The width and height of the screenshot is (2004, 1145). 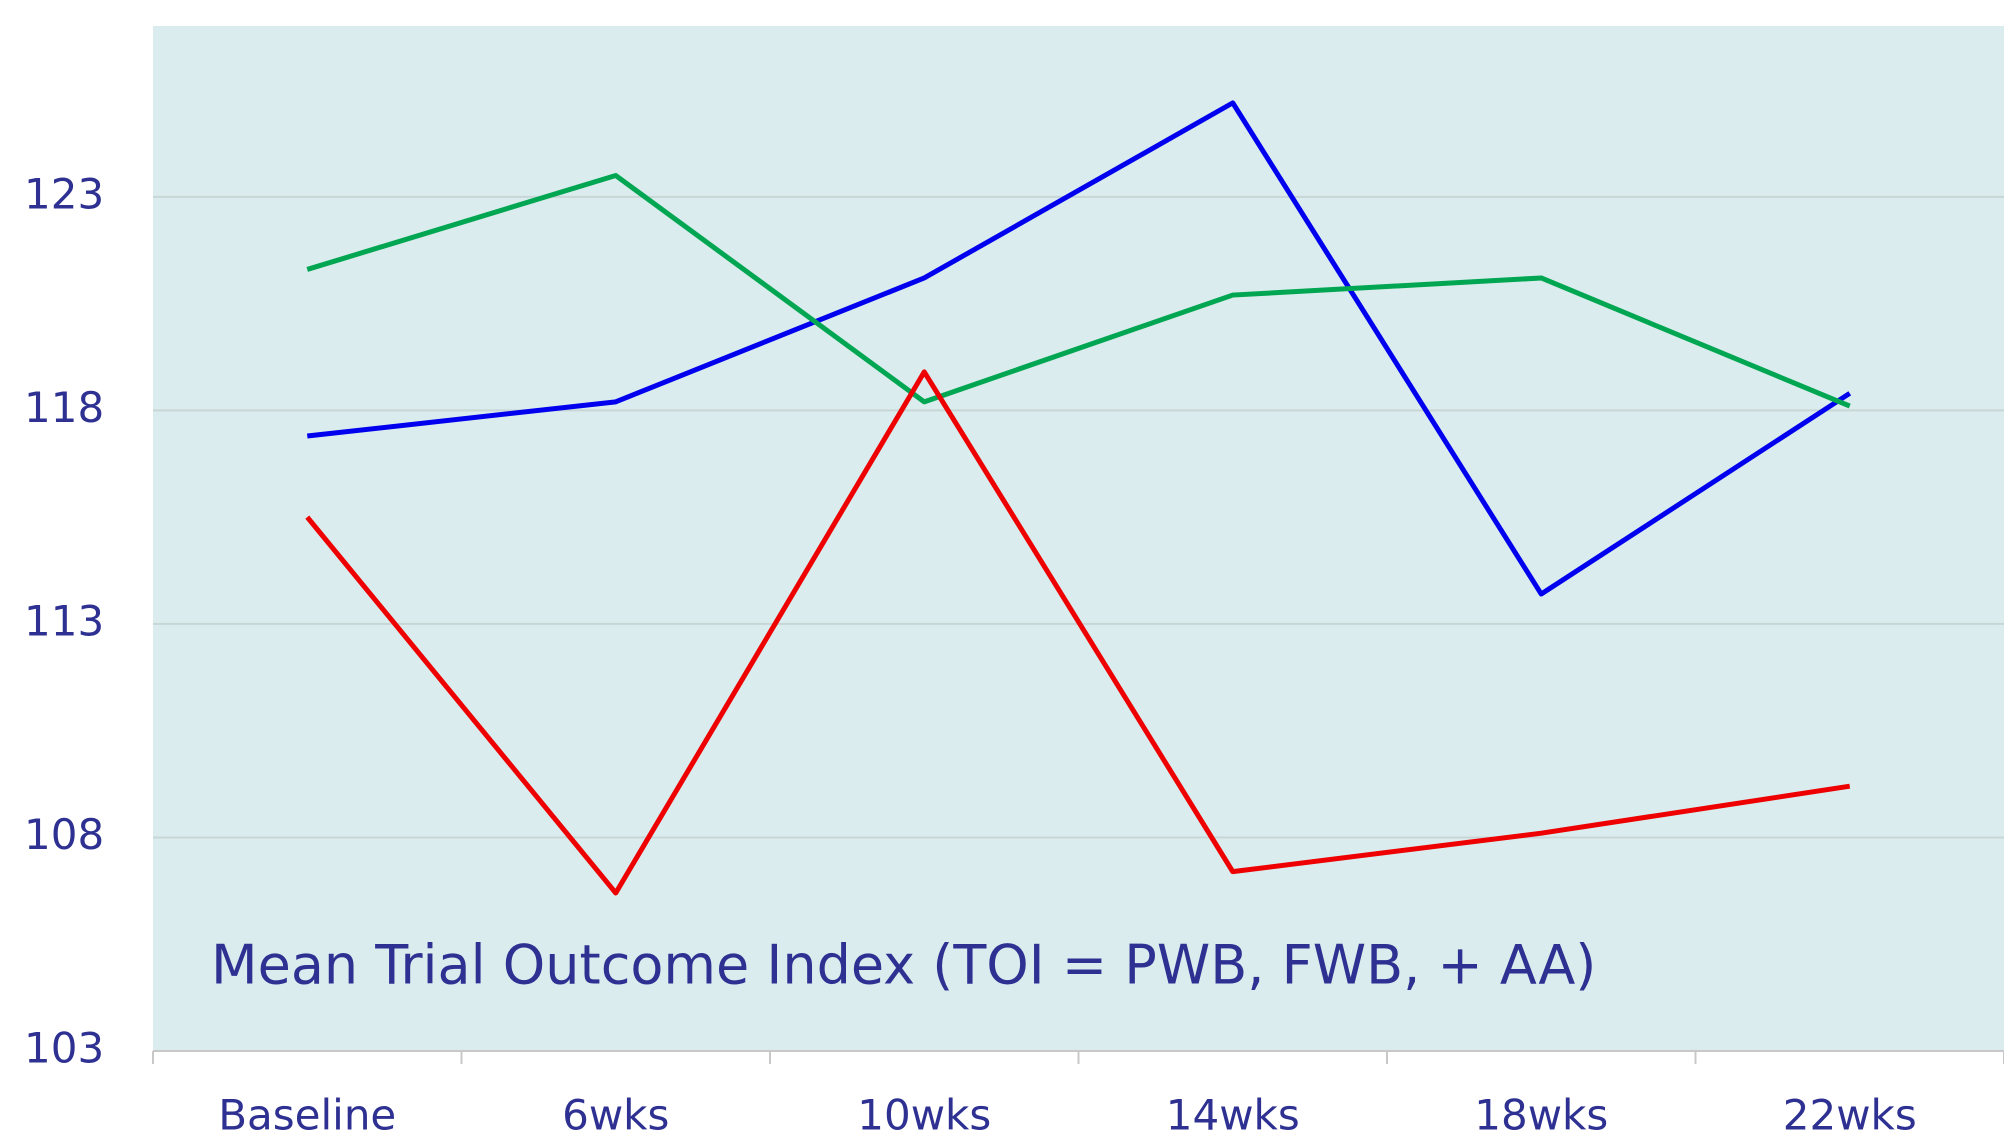 What do you see at coordinates (307, 1115) in the screenshot?
I see `x-tick-label: Baseline` at bounding box center [307, 1115].